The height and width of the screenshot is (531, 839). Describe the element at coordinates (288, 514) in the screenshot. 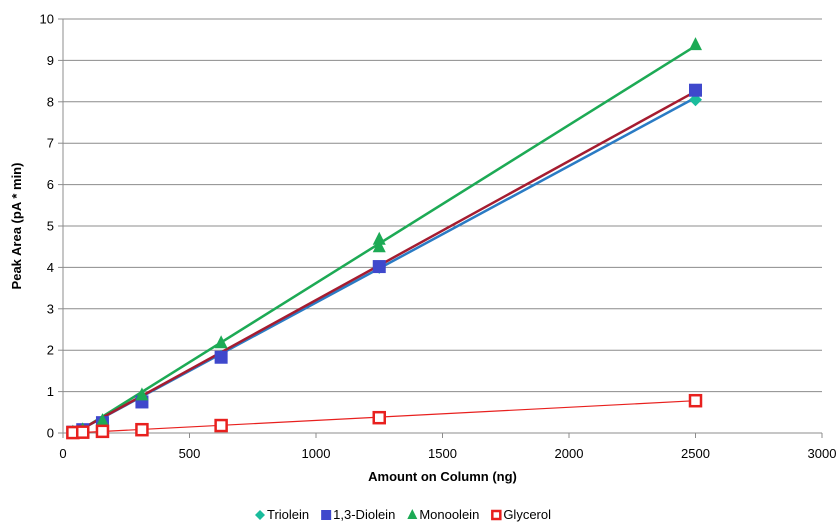

I see `legend-label: Triolein` at that location.